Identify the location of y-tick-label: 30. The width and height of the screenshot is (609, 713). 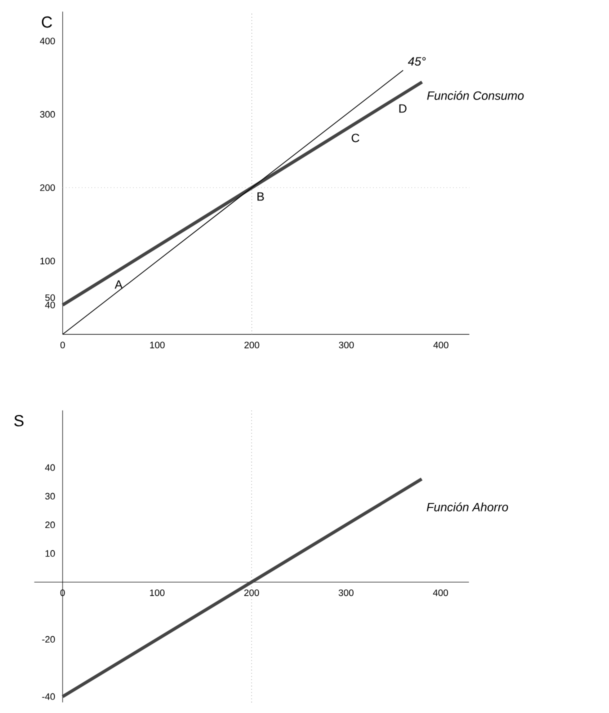
(50, 496).